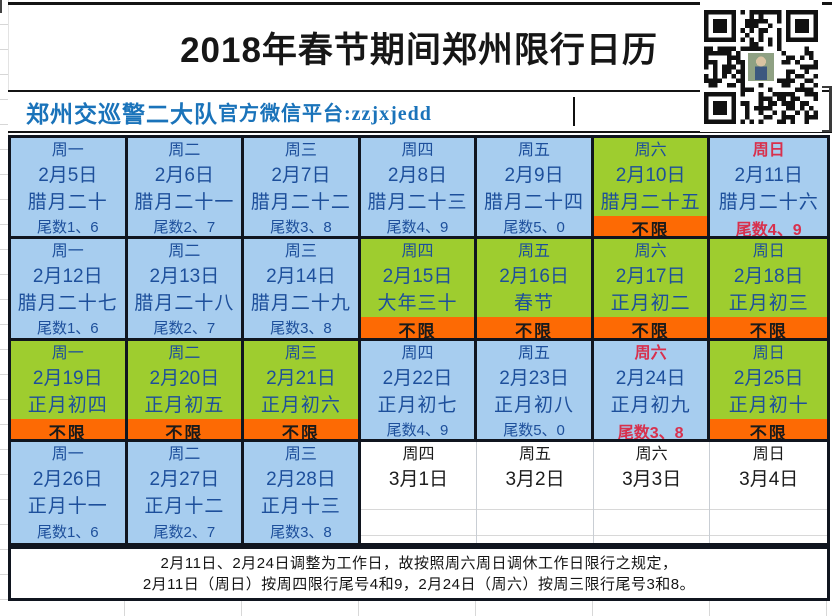  I want to click on cell-date: 2月6日, so click(184, 175).